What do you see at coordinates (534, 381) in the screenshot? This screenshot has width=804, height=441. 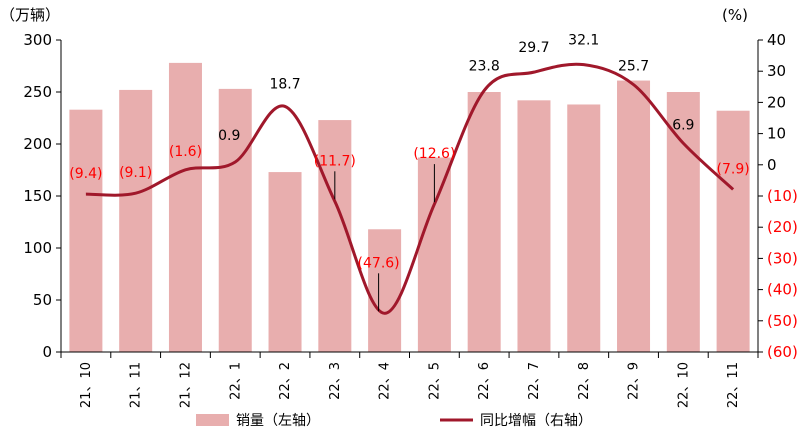 I see `x-tick-label: 22、7` at bounding box center [534, 381].